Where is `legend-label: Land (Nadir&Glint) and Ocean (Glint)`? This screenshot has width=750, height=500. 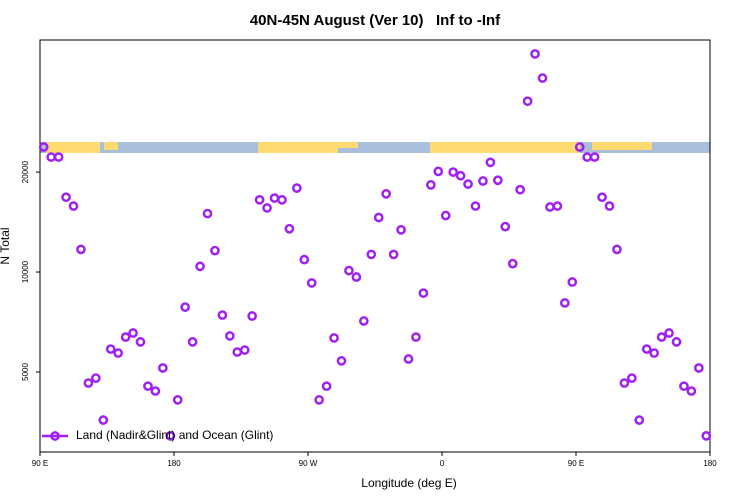 legend-label: Land (Nadir&Glint) and Ocean (Glint) is located at coordinates (174, 435).